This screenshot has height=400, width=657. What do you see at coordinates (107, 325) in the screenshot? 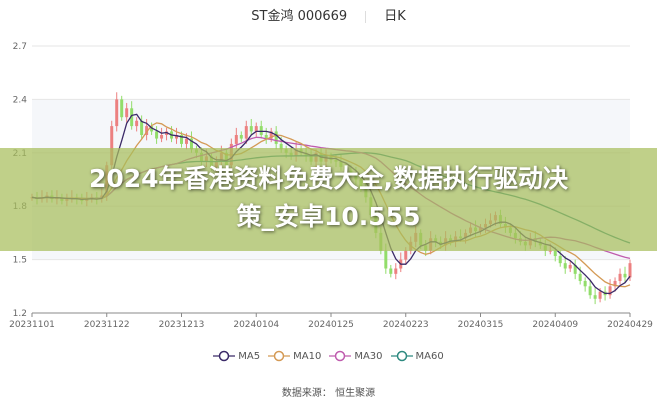
I see `x-tick-label: 20231122` at bounding box center [107, 325].